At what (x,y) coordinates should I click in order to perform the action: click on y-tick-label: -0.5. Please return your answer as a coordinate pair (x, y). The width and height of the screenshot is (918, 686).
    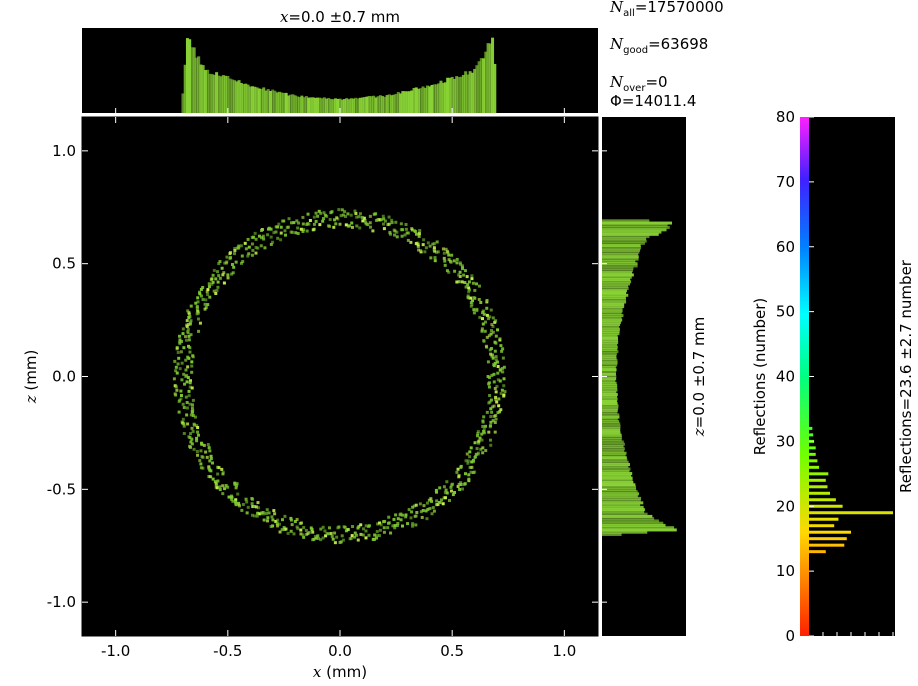
    Looking at the image, I should click on (61, 489).